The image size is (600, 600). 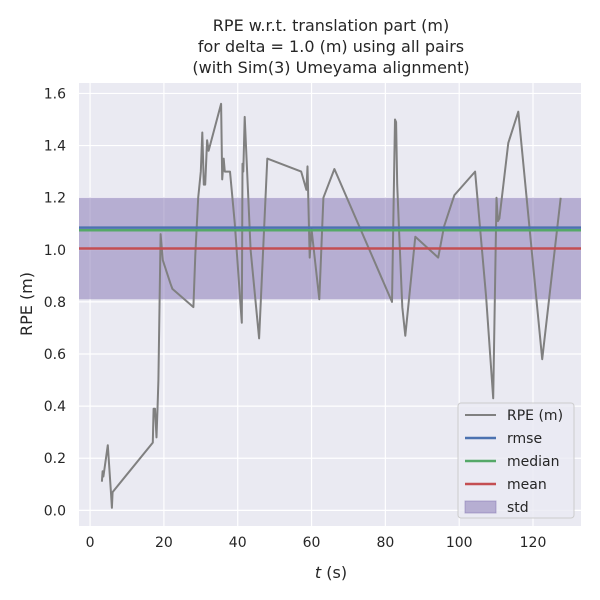 I want to click on legend-frame, so click(x=516, y=460).